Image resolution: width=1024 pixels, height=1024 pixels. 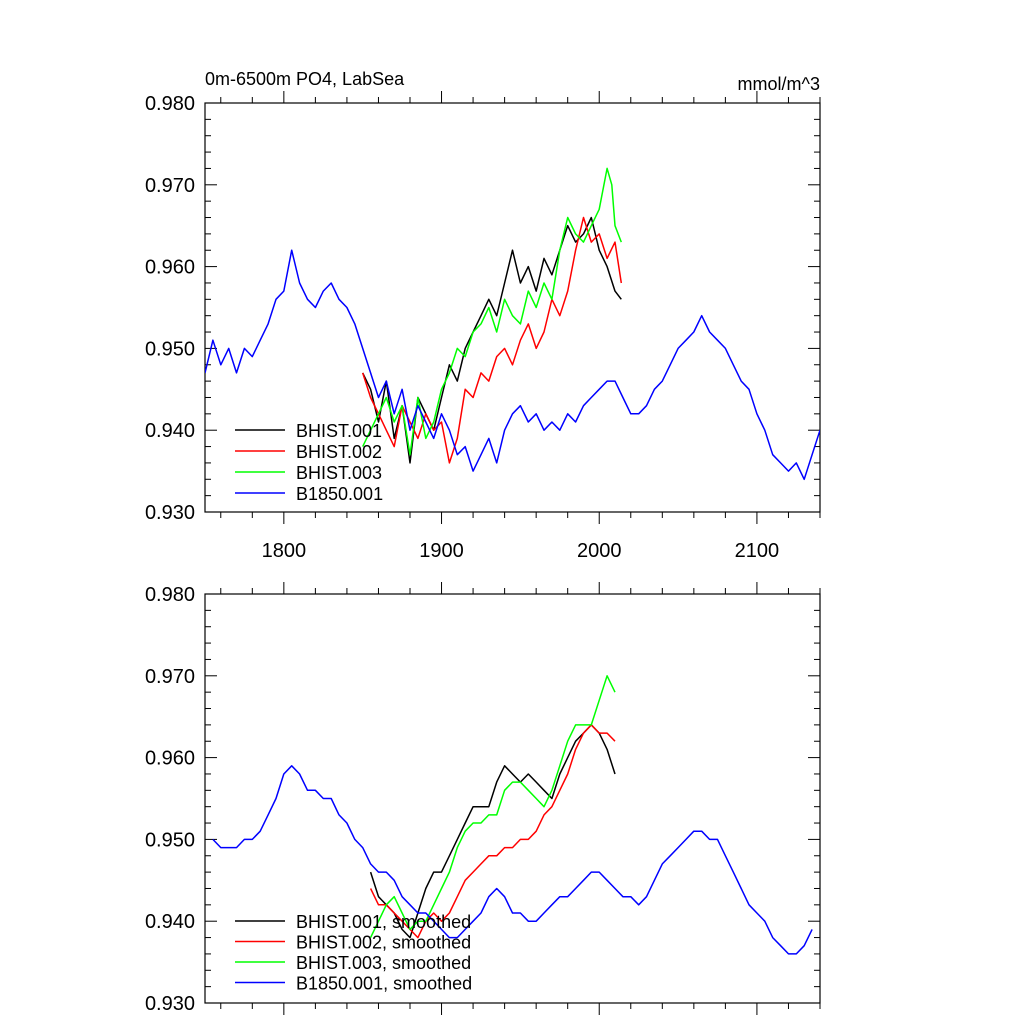 What do you see at coordinates (384, 984) in the screenshot?
I see `legend-label: B1850.001, smoothed` at bounding box center [384, 984].